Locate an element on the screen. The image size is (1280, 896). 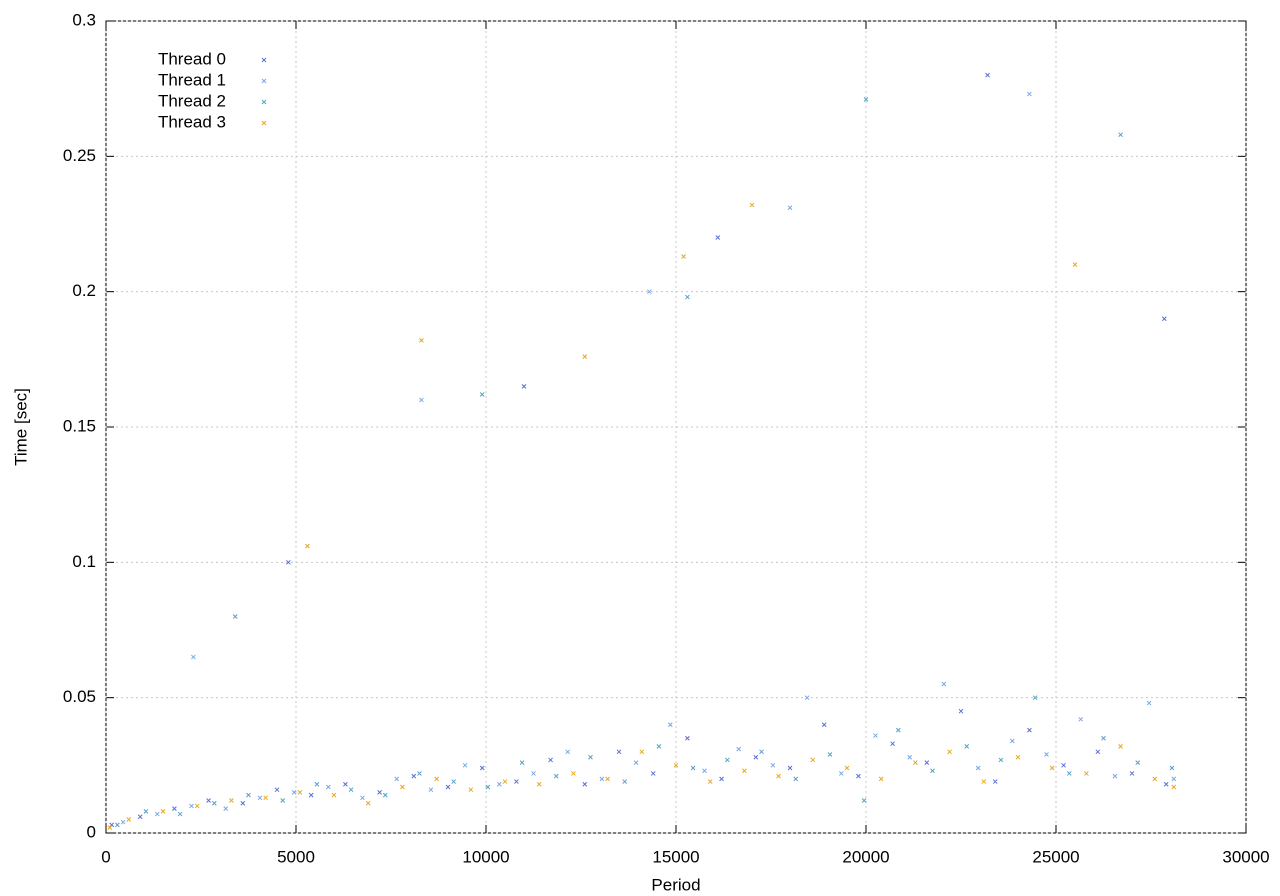
x-tick-label: 0 is located at coordinates (105, 856).